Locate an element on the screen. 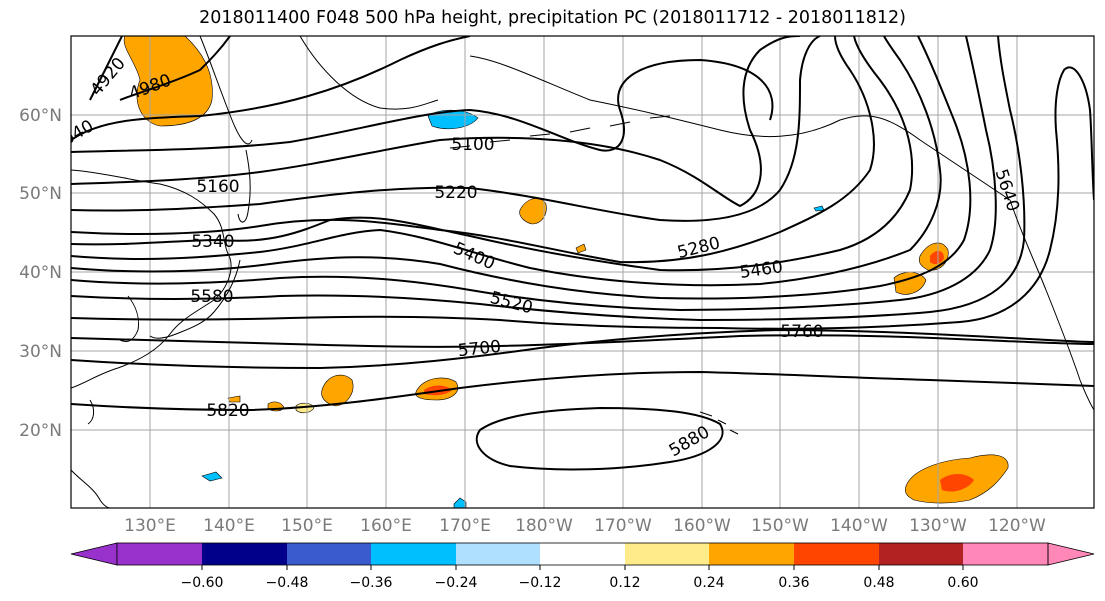  lat-label-40n: 40°N is located at coordinates (40, 273).